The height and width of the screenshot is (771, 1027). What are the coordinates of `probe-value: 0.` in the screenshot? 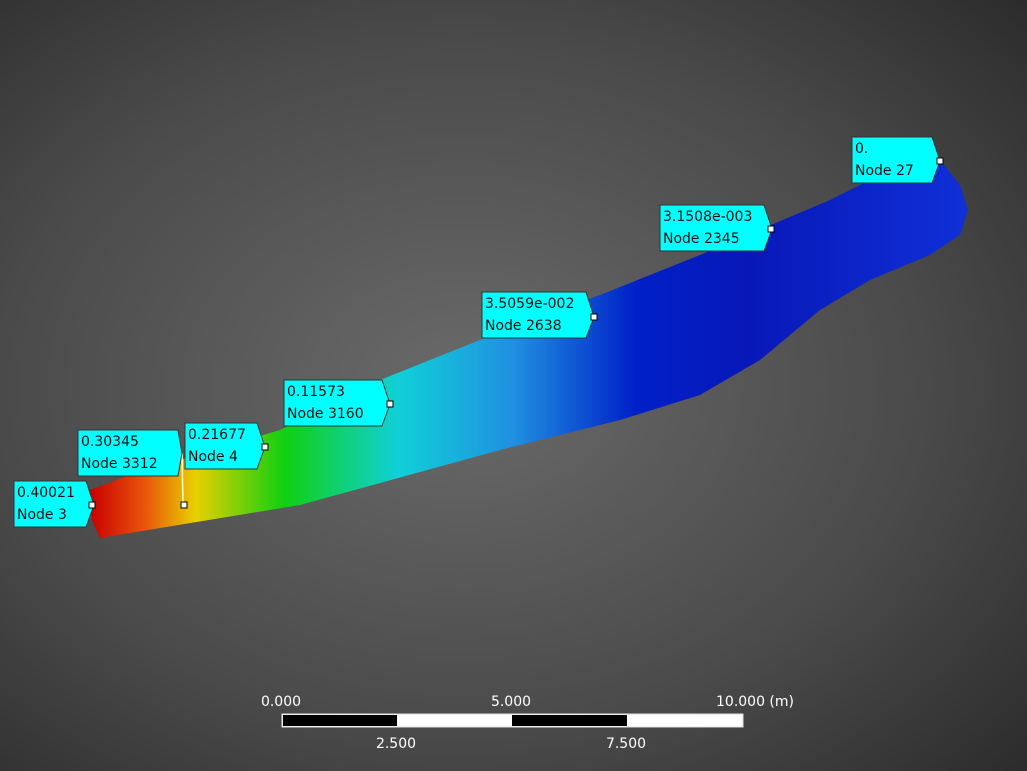 It's located at (861, 149).